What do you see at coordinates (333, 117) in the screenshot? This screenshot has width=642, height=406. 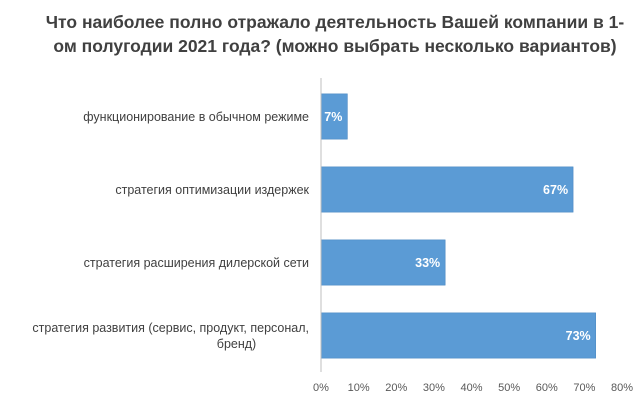 I see `data-label-0: 7%` at bounding box center [333, 117].